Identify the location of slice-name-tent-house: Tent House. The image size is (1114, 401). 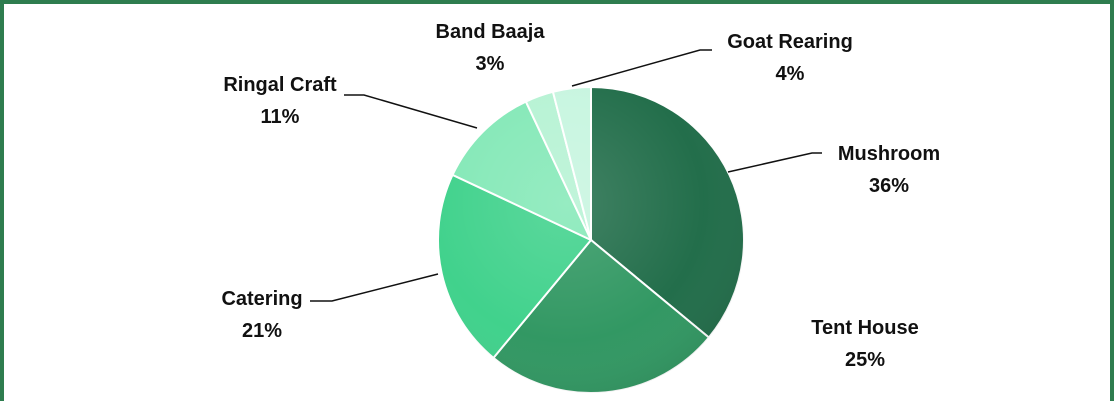
(864, 328).